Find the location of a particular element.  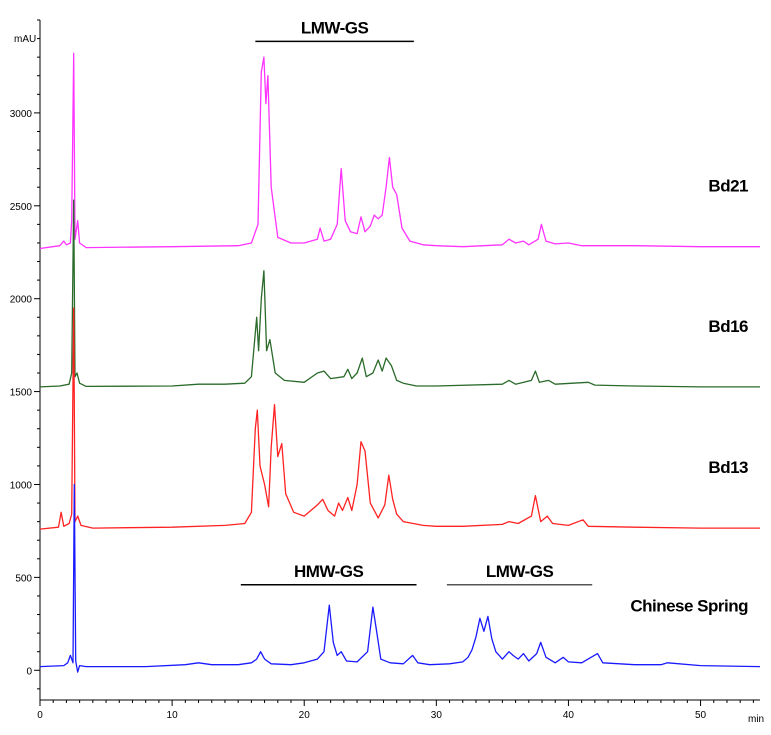

y-tick-label: 2000 is located at coordinates (21, 300).